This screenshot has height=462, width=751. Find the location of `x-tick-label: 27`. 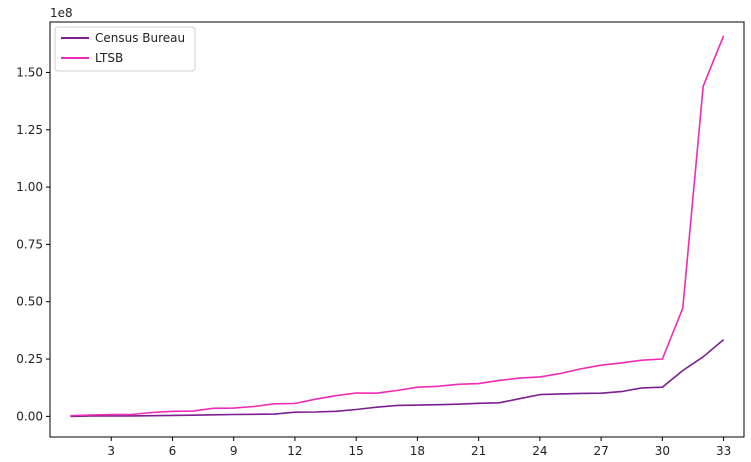

x-tick-label: 27 is located at coordinates (600, 451).